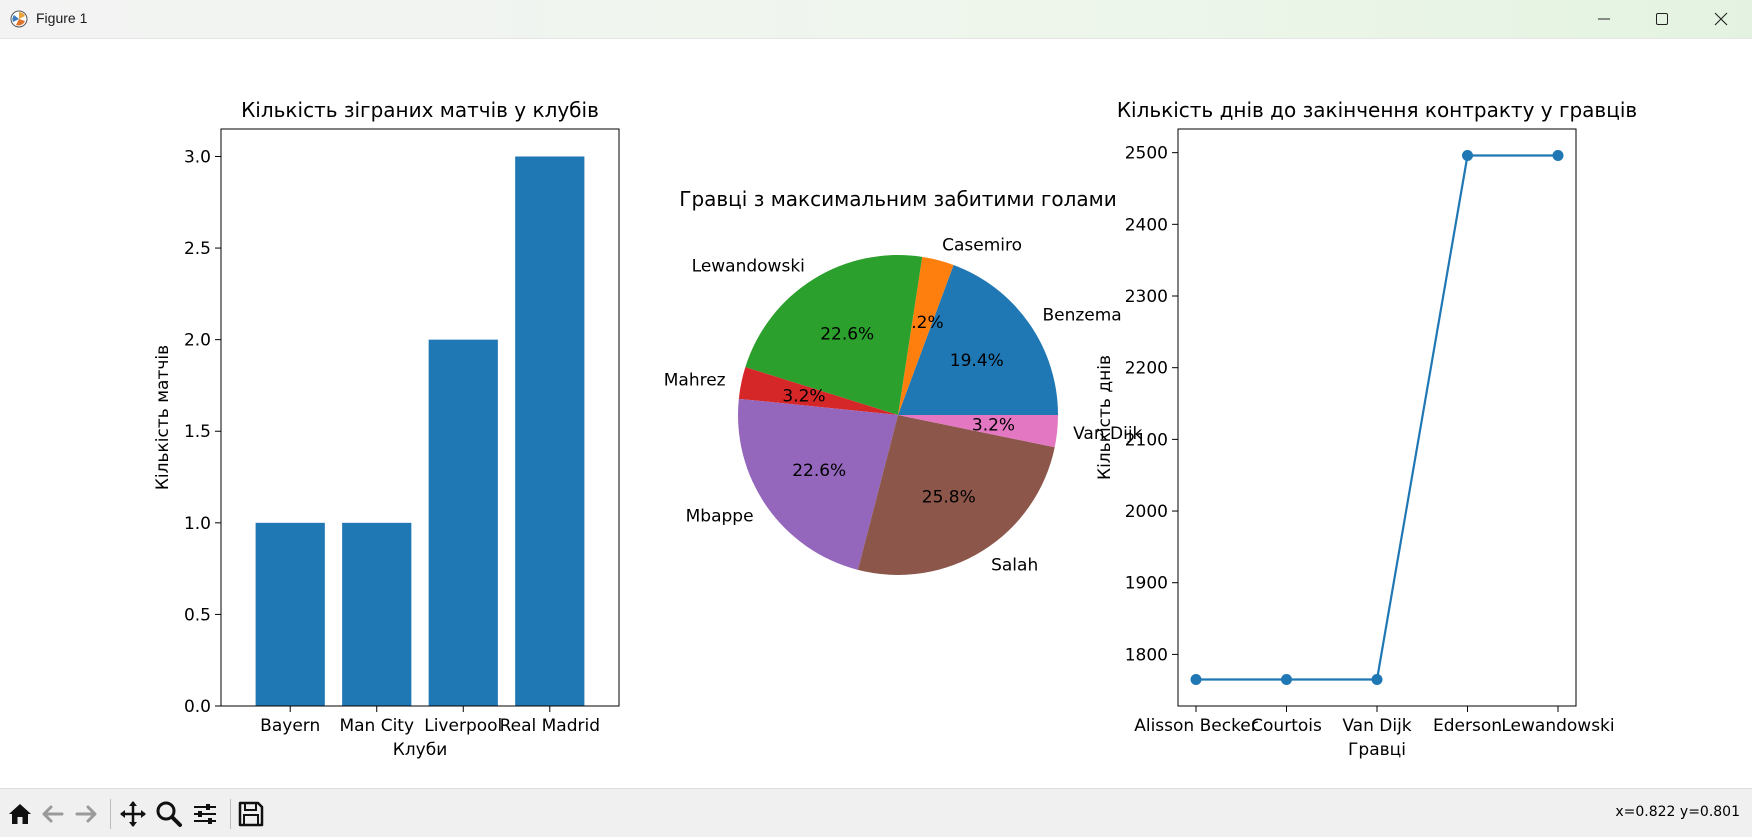  What do you see at coordinates (1146, 297) in the screenshot?
I see `y-tick-label: 2300` at bounding box center [1146, 297].